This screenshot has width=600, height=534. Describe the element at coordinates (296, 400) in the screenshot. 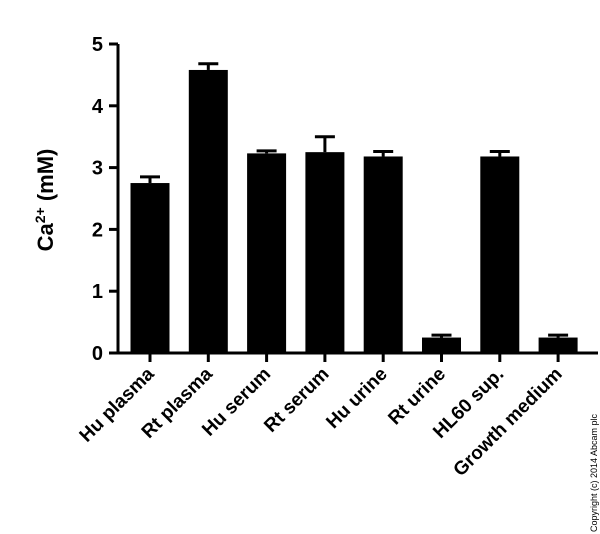

I see `x-tick-label: Rt serum` at that location.